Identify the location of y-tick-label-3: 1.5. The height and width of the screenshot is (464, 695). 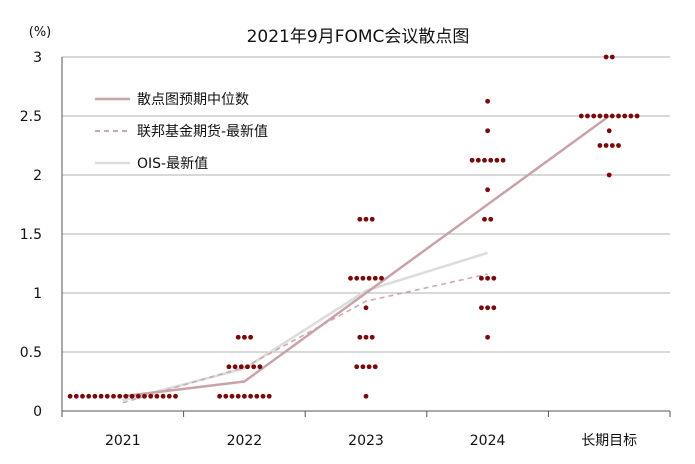
(31, 235).